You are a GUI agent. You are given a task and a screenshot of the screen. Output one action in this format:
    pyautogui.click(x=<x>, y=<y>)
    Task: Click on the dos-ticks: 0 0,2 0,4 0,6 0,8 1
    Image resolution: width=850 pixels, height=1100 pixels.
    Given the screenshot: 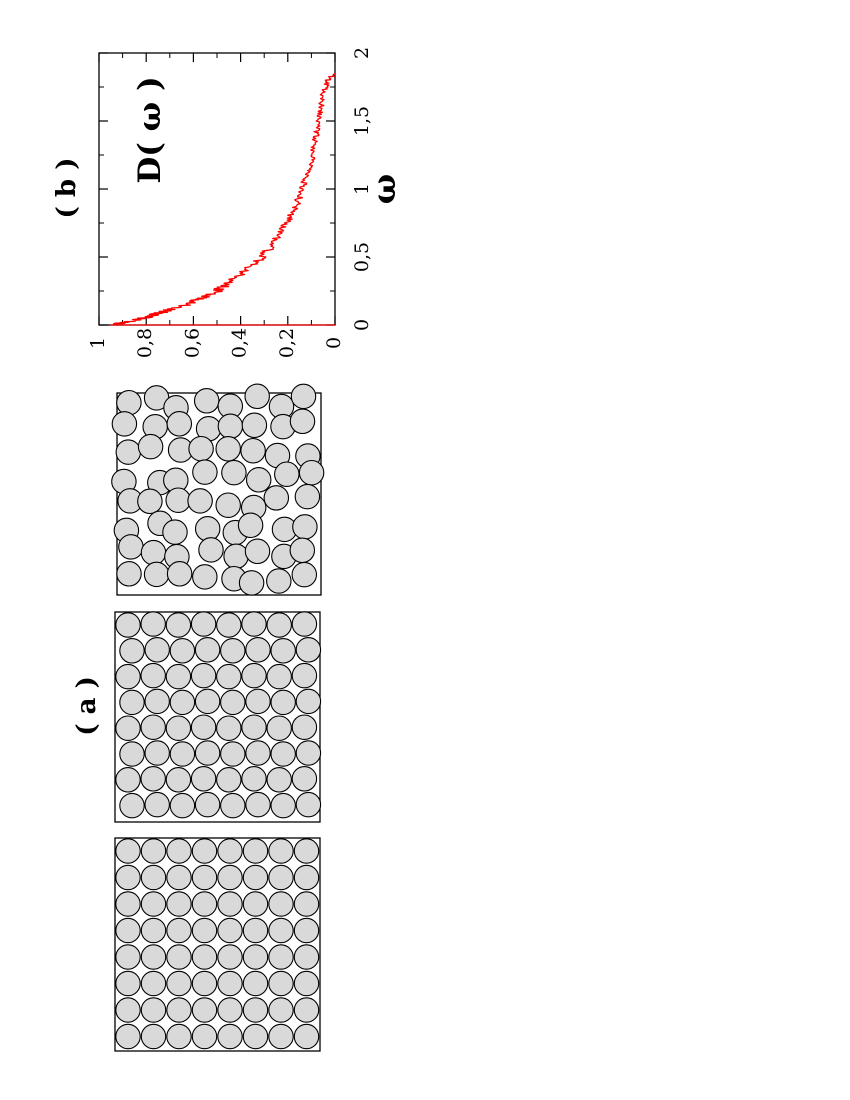 What is the action you would take?
    pyautogui.click(x=216, y=205)
    